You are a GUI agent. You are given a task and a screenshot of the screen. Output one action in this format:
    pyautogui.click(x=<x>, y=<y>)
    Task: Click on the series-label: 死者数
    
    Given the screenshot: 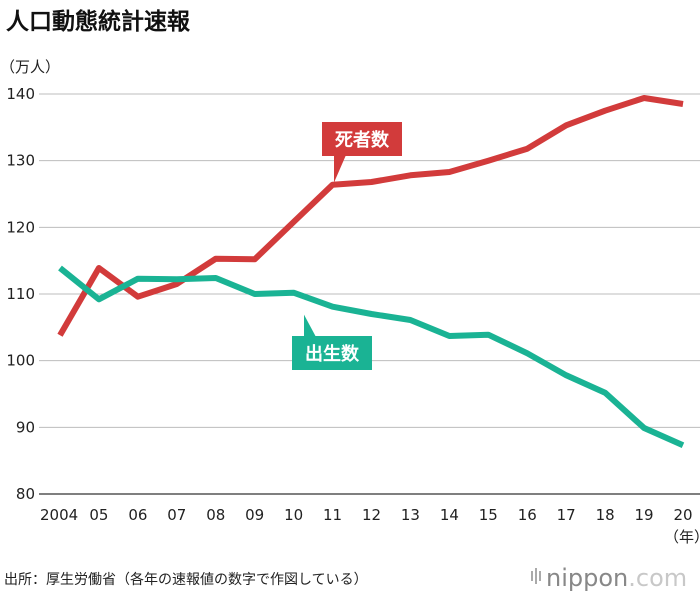 What is the action you would take?
    pyautogui.click(x=362, y=140)
    